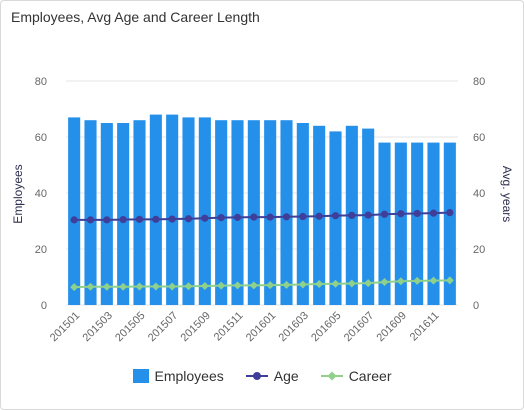  Describe the element at coordinates (425, 327) in the screenshot. I see `x-tick-label: 201611` at that location.